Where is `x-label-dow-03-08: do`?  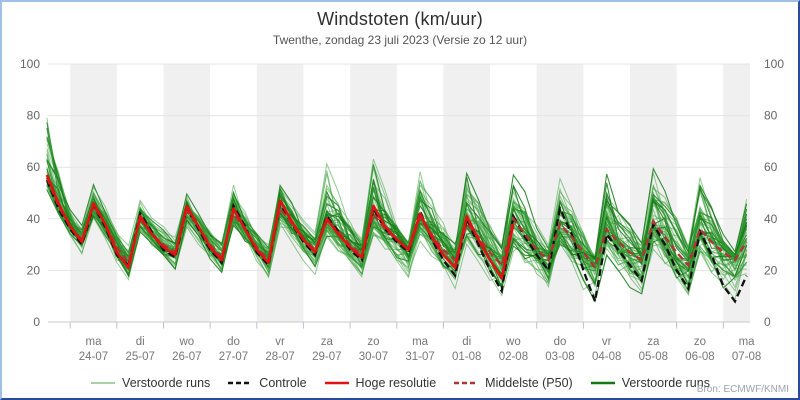
x-label-dow-03-08: do is located at coordinates (560, 342).